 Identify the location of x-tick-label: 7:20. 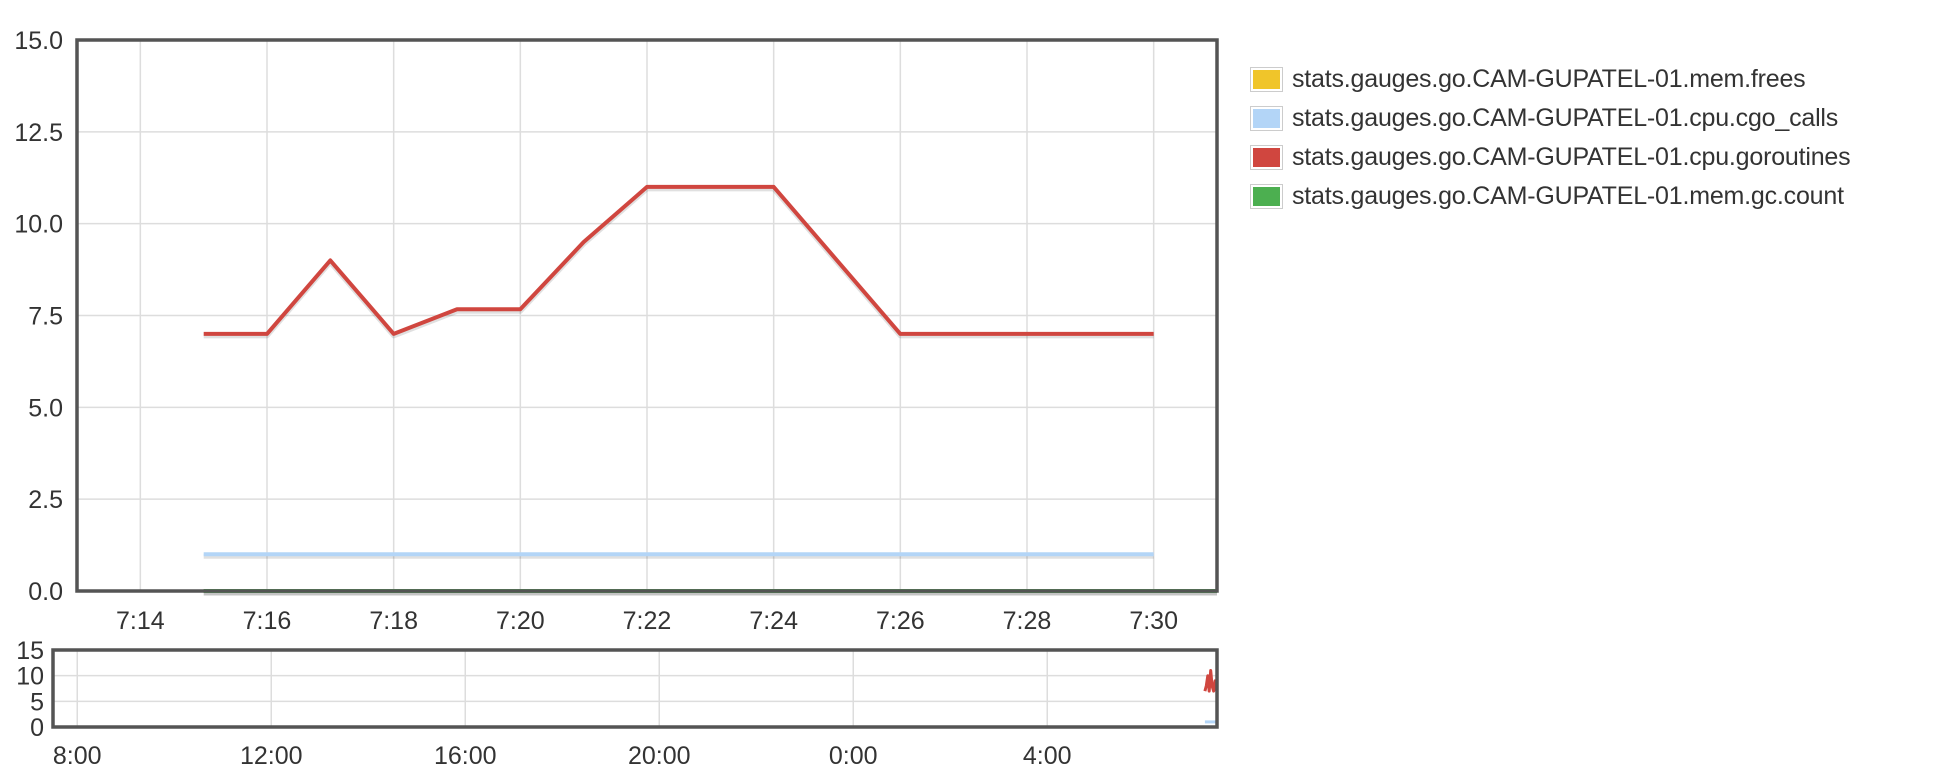
(520, 621).